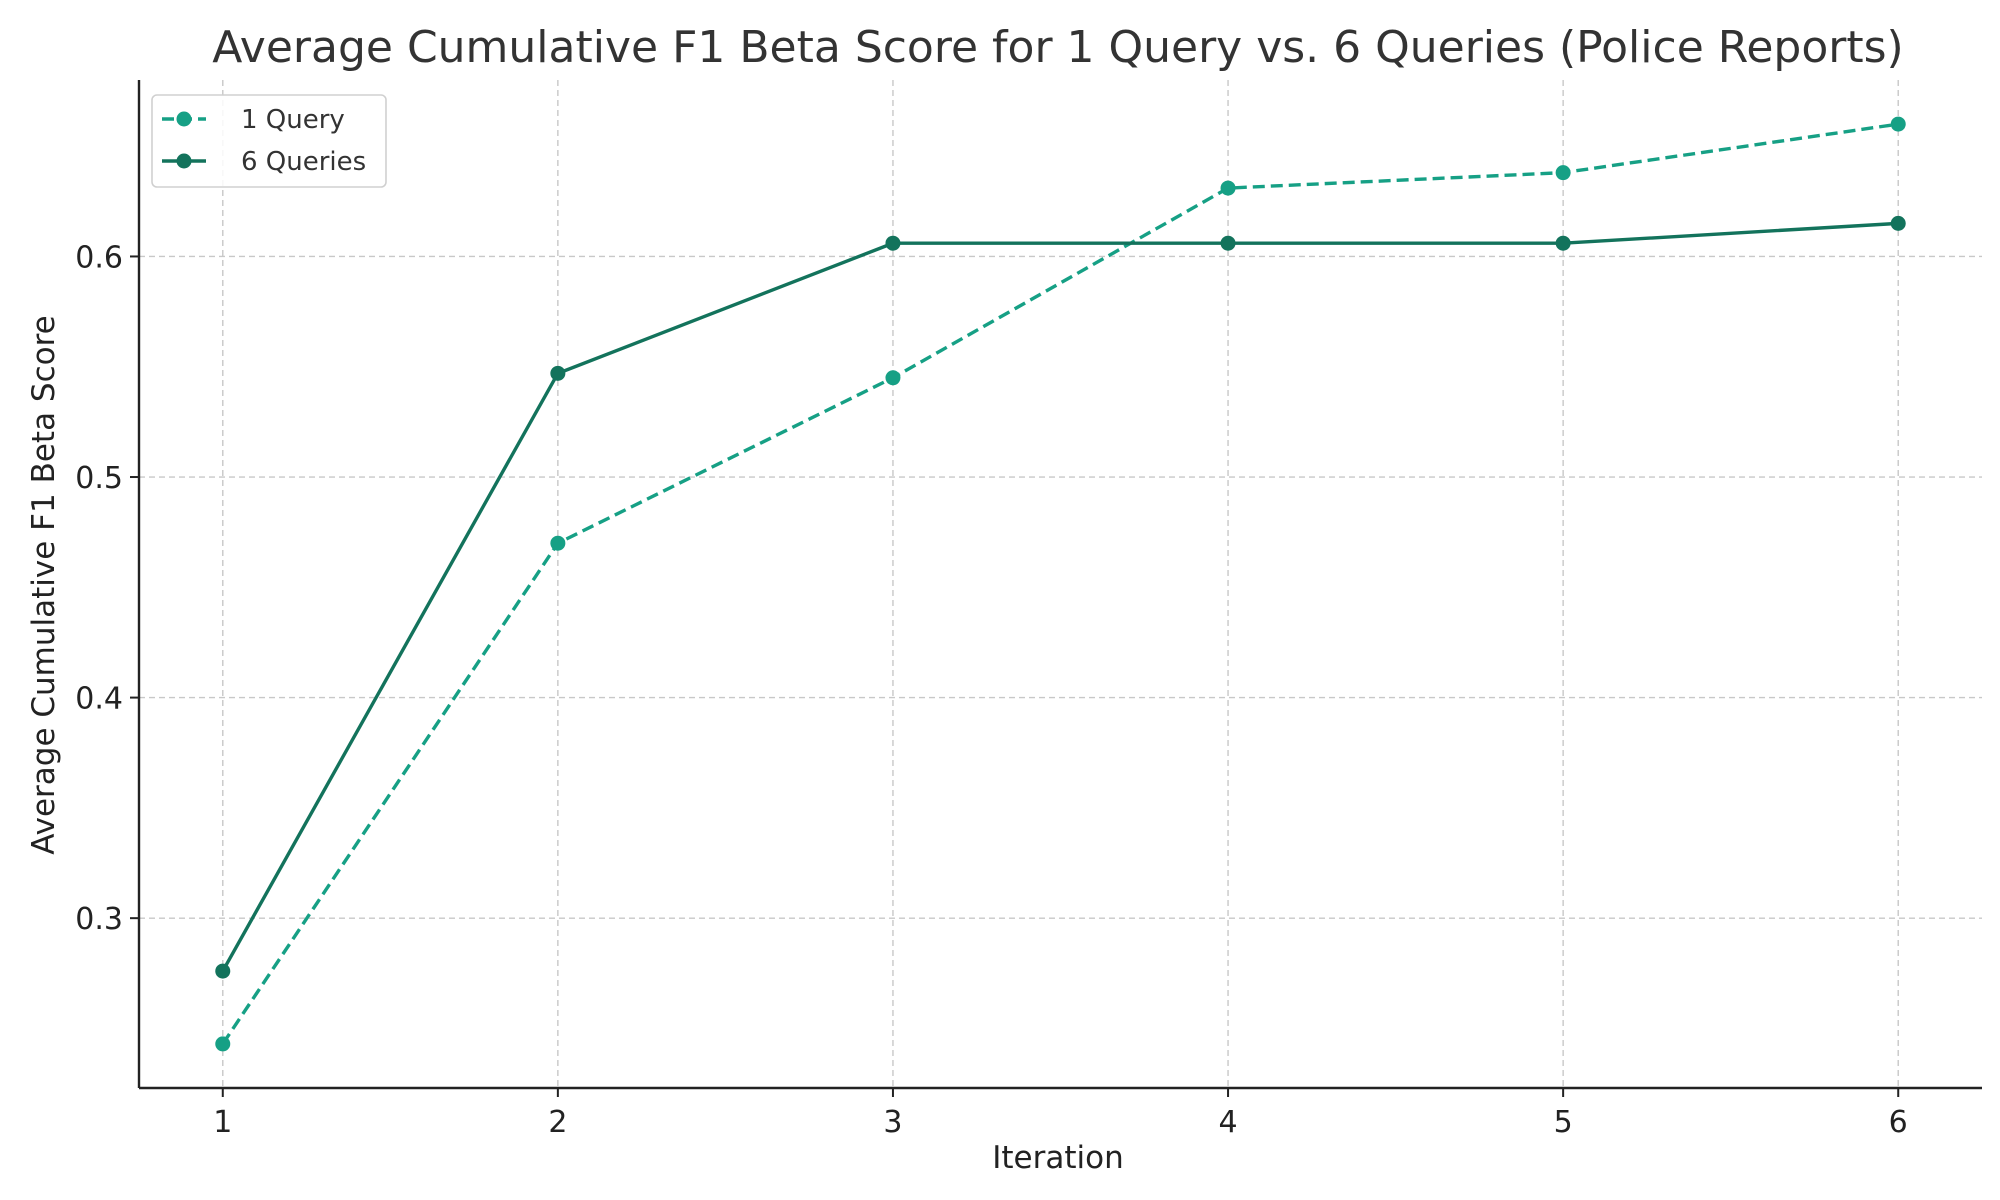  I want to click on y-tick-label: 0.3, so click(99, 919).